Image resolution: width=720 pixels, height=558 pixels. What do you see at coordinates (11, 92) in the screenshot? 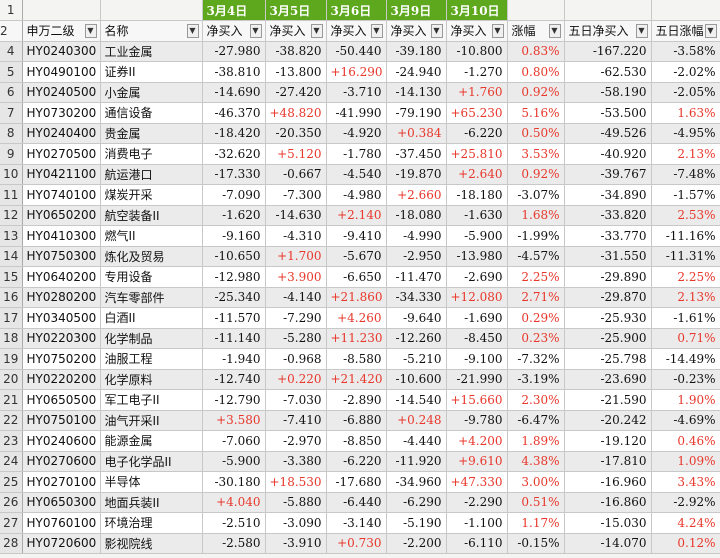
I see `row-number: 6` at bounding box center [11, 92].